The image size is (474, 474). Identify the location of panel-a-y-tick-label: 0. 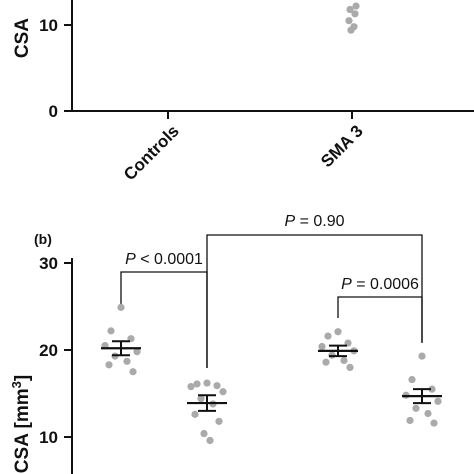
(53, 111).